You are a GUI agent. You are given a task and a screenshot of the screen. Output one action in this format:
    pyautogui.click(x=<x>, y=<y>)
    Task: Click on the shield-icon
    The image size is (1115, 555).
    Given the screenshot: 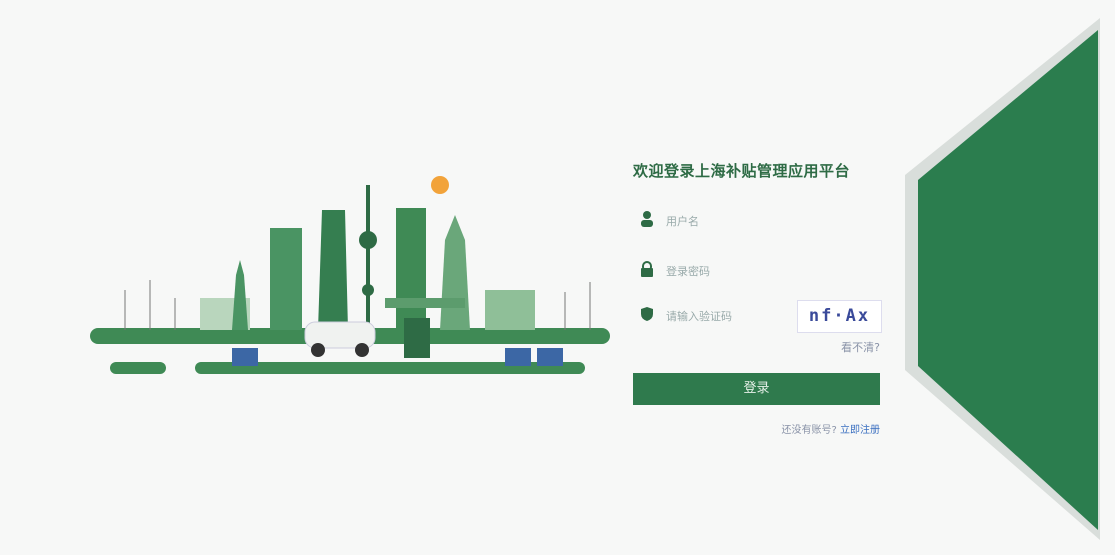 What is the action you would take?
    pyautogui.click(x=647, y=314)
    